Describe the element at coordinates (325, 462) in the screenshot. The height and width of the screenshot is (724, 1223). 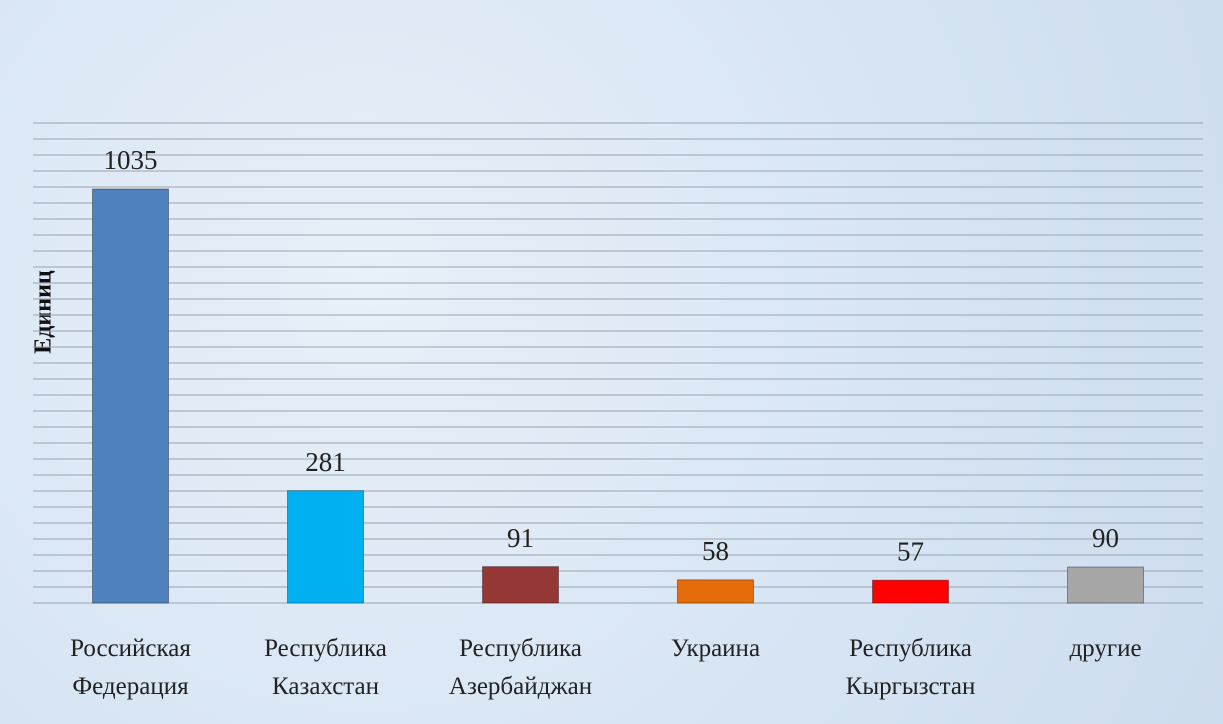
I see `value-label: 281` at that location.